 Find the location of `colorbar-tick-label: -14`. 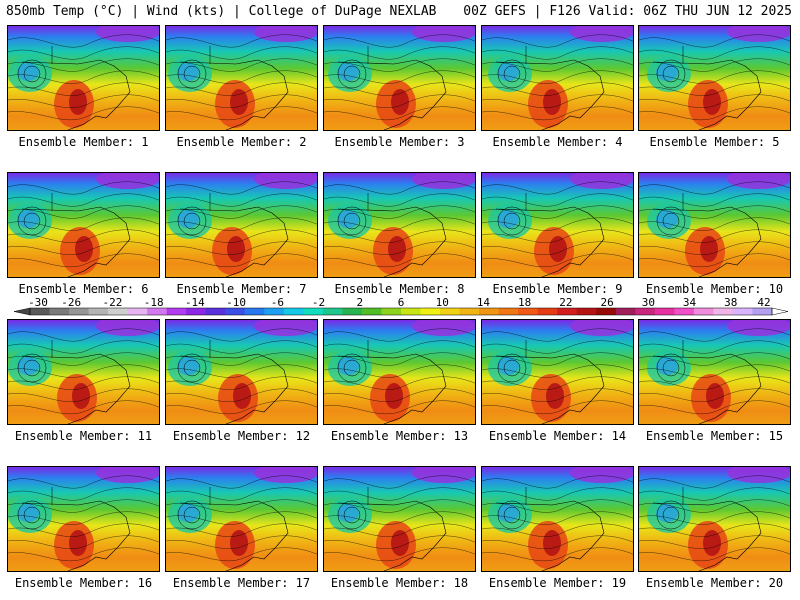

colorbar-tick-label: -14 is located at coordinates (195, 302).